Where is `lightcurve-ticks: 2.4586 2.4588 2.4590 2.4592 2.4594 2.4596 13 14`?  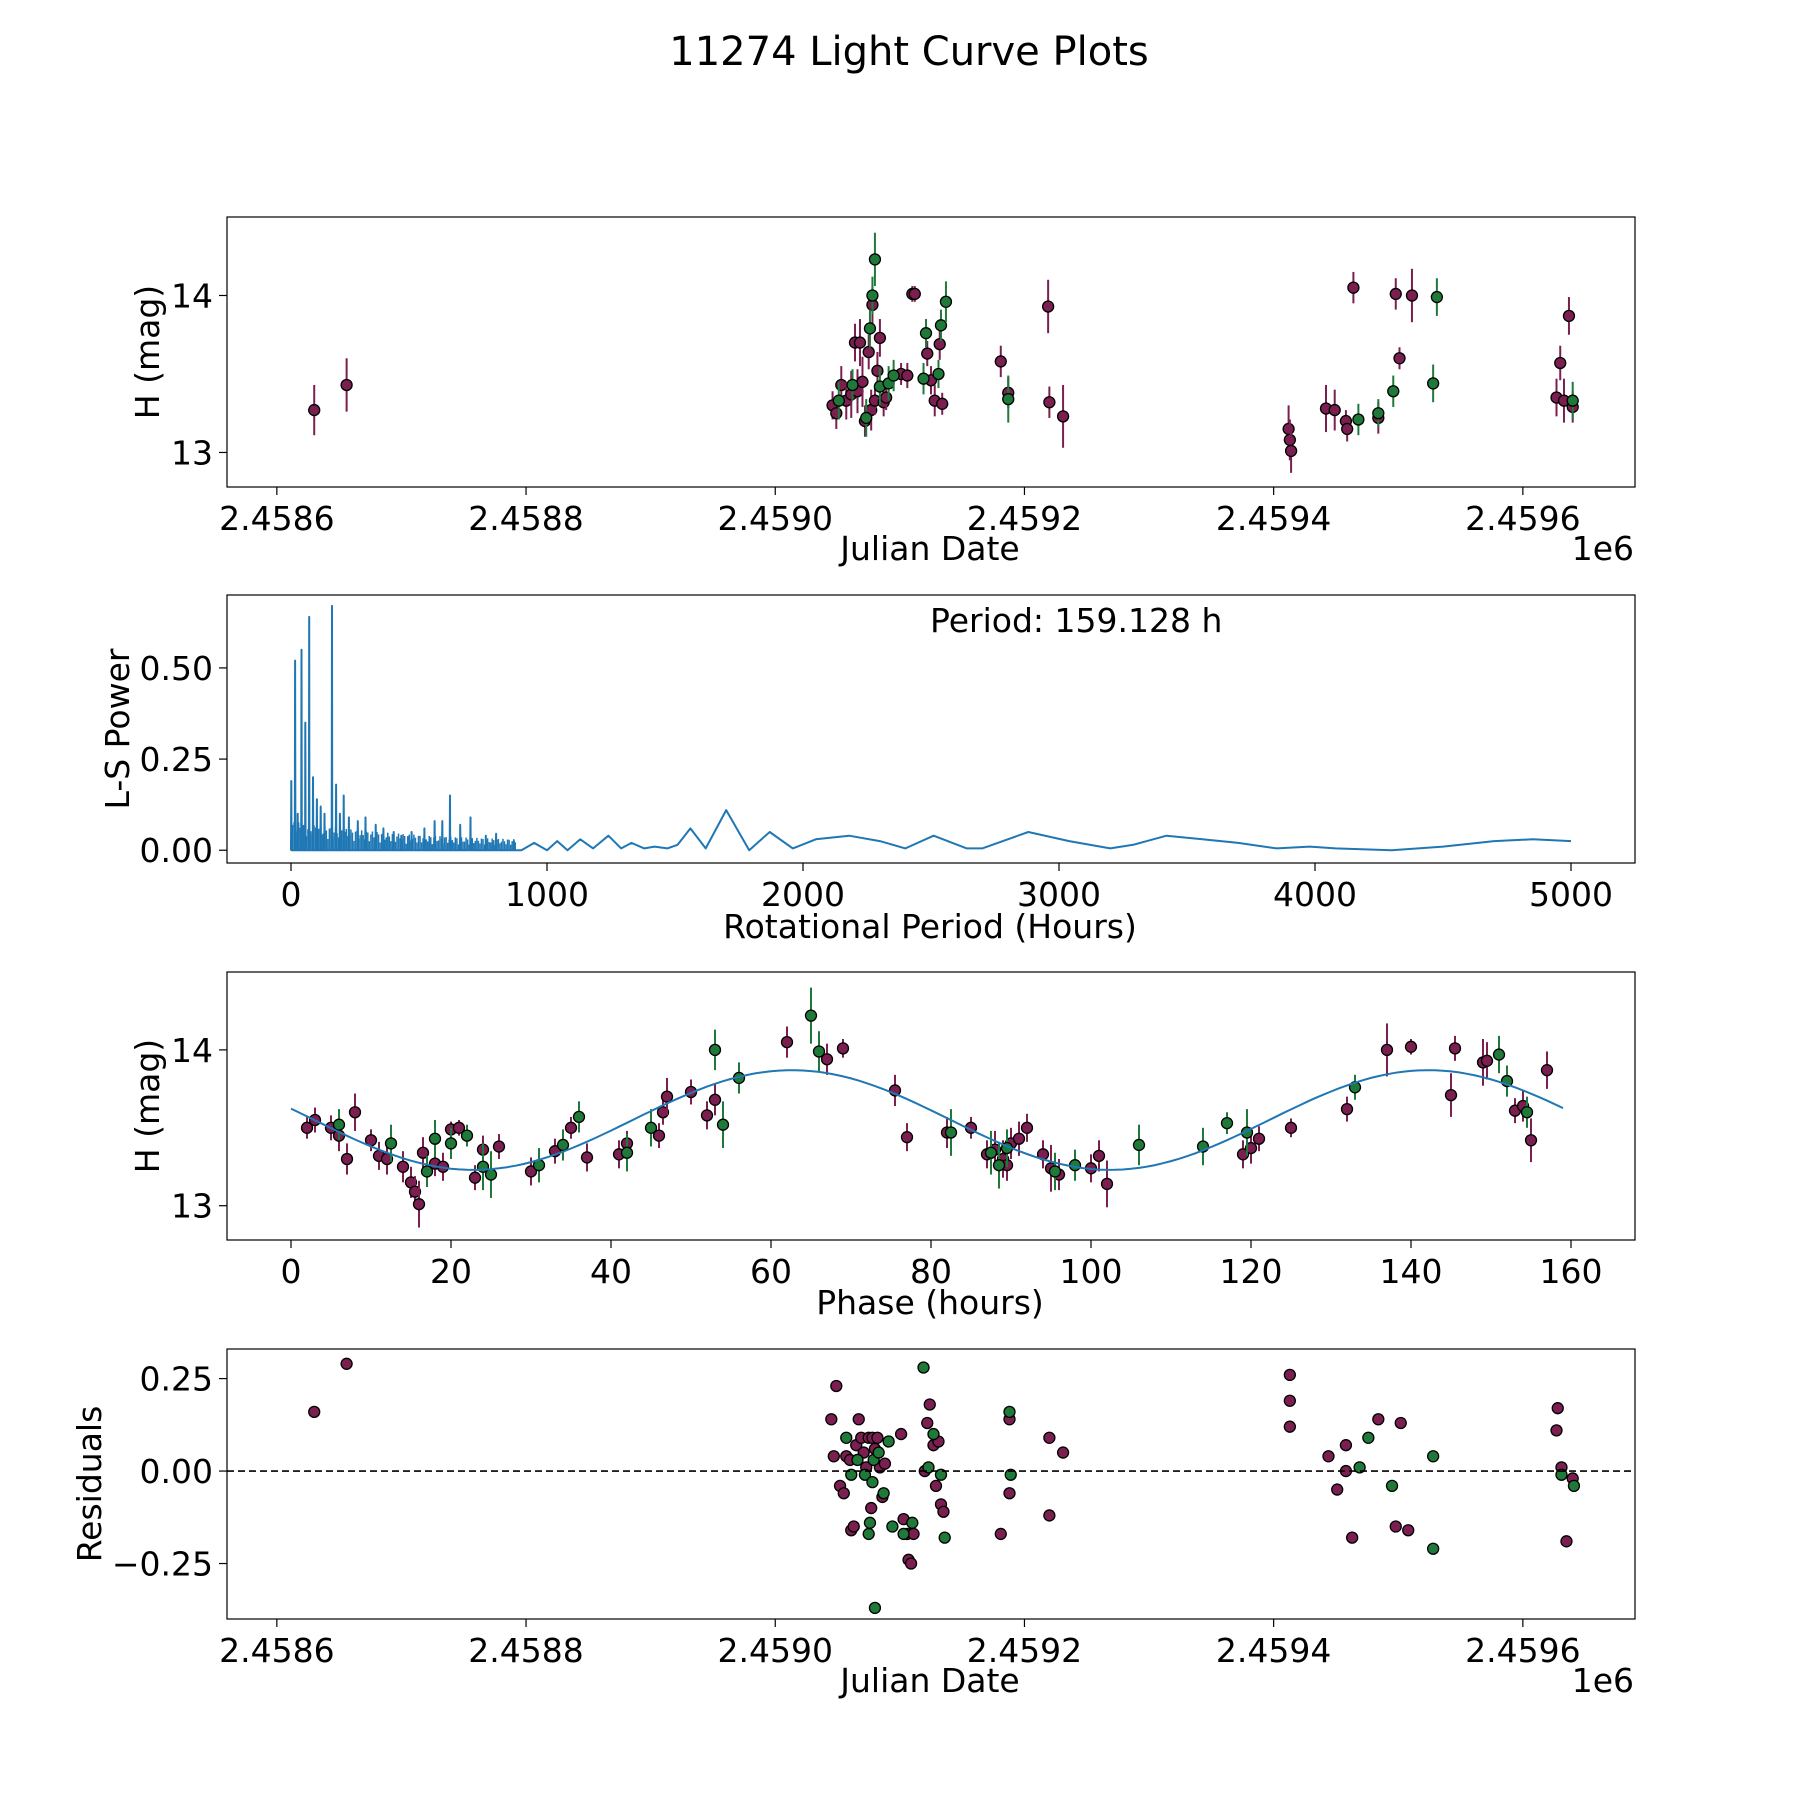
lightcurve-ticks: 2.4586 2.4588 2.4590 2.4592 2.4594 2.4596 13 14 is located at coordinates (876, 407).